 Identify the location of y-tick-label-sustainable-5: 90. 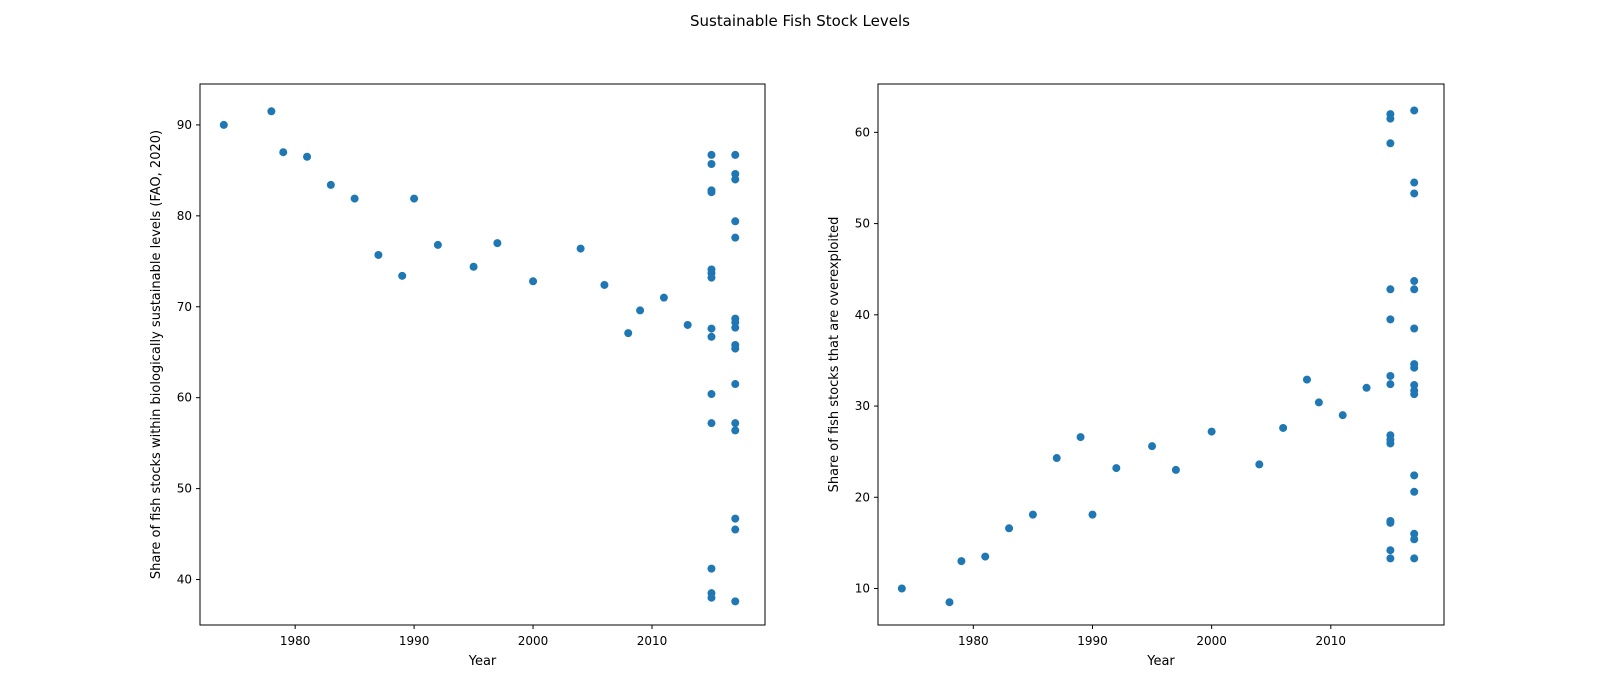
(184, 125).